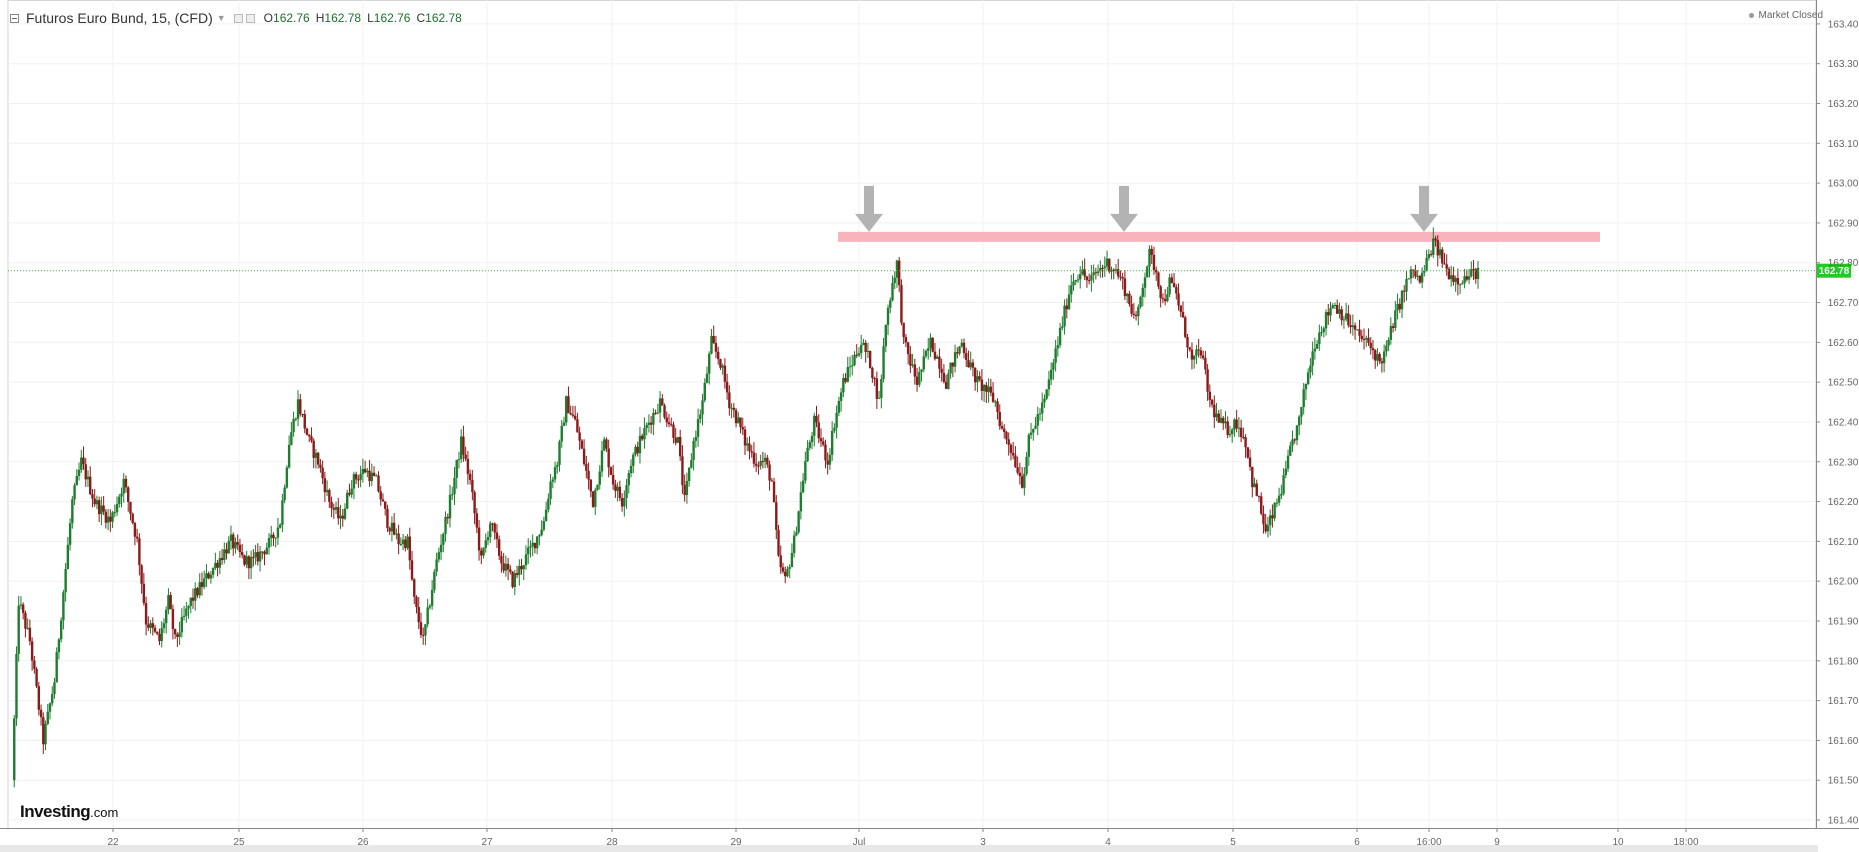 The image size is (1859, 852). I want to click on market-status: Market Closed, so click(1785, 15).